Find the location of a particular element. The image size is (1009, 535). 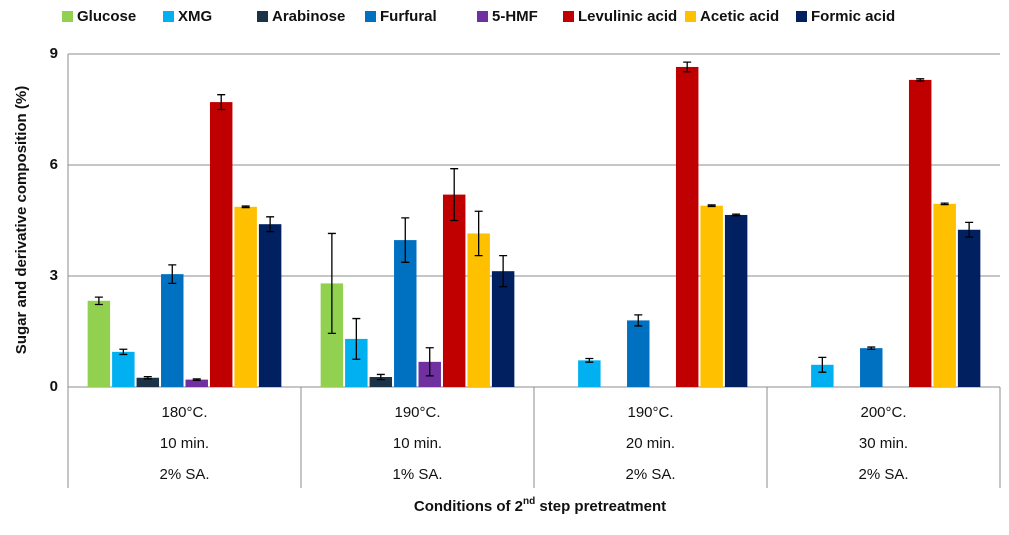

y-axis-label: Sugar and derivative composition (%) is located at coordinates (21, 220).